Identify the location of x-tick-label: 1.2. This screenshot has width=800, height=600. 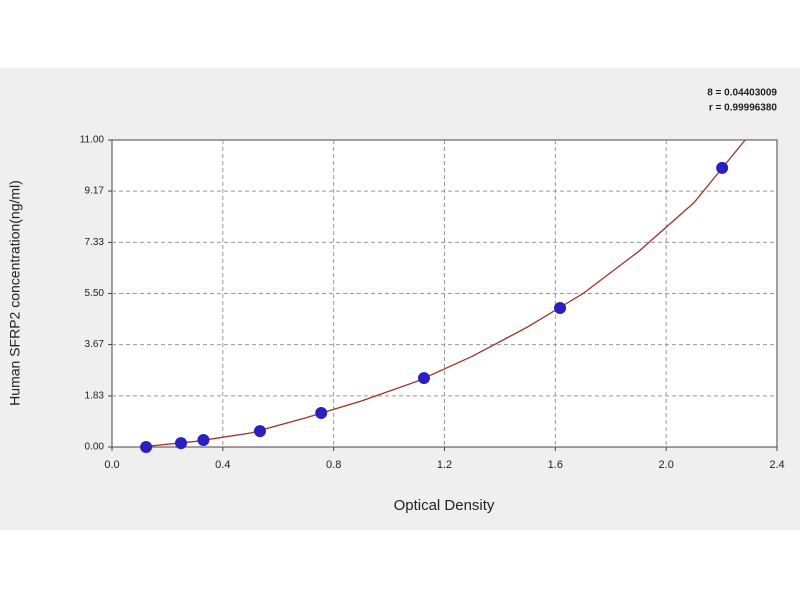
(444, 465).